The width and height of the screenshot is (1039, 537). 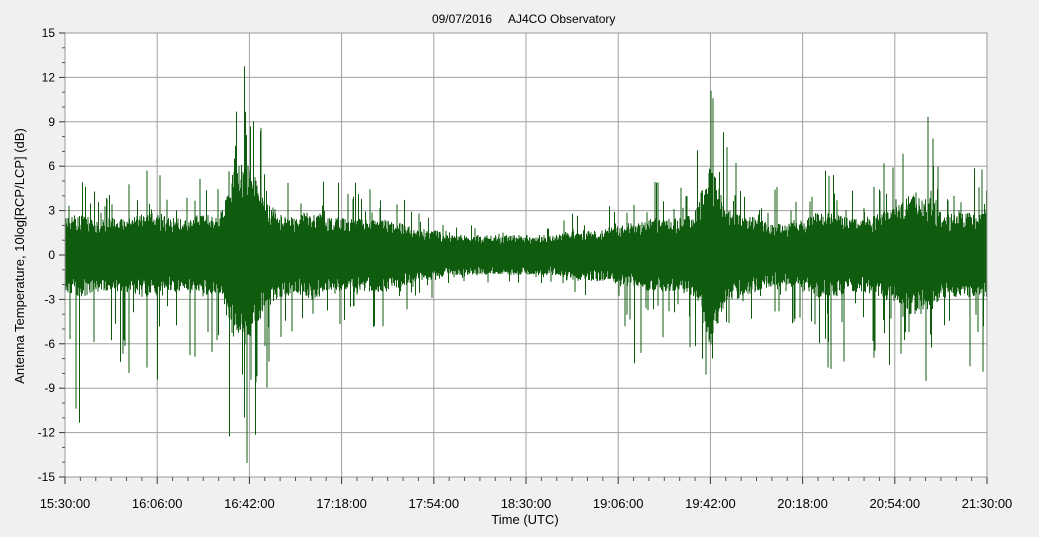 I want to click on chart-title-observatory: AJ4CO Observatory, so click(x=561, y=19).